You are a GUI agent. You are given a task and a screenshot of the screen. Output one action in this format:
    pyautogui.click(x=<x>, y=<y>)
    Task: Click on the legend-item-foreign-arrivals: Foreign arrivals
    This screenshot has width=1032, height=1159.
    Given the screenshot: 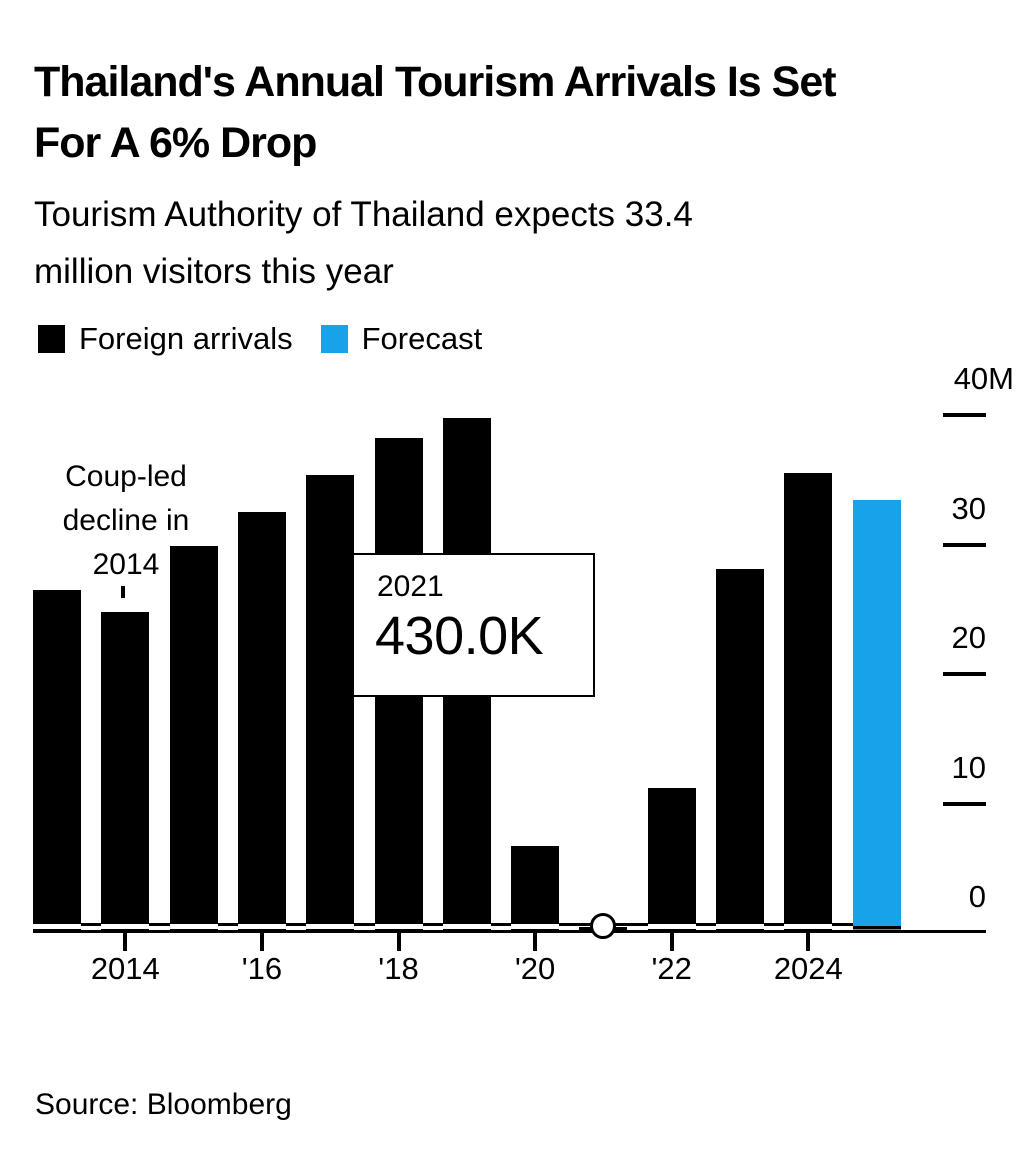 What is the action you would take?
    pyautogui.click(x=165, y=338)
    